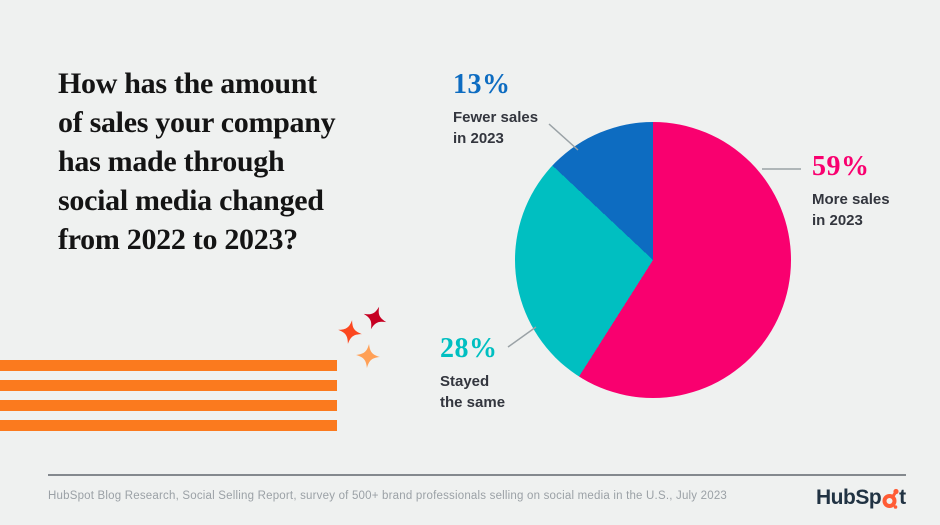 The height and width of the screenshot is (525, 940). What do you see at coordinates (841, 166) in the screenshot?
I see `callout-more-pct: 59%` at bounding box center [841, 166].